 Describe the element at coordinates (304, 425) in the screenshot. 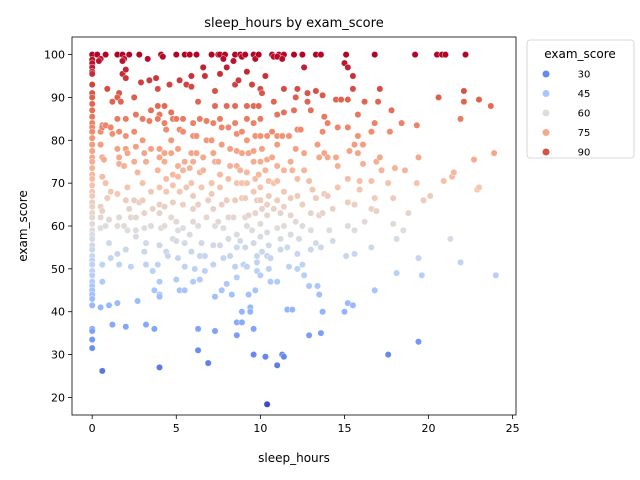

I see `x-axis-ticks: 0 5 10 15 20 25` at that location.